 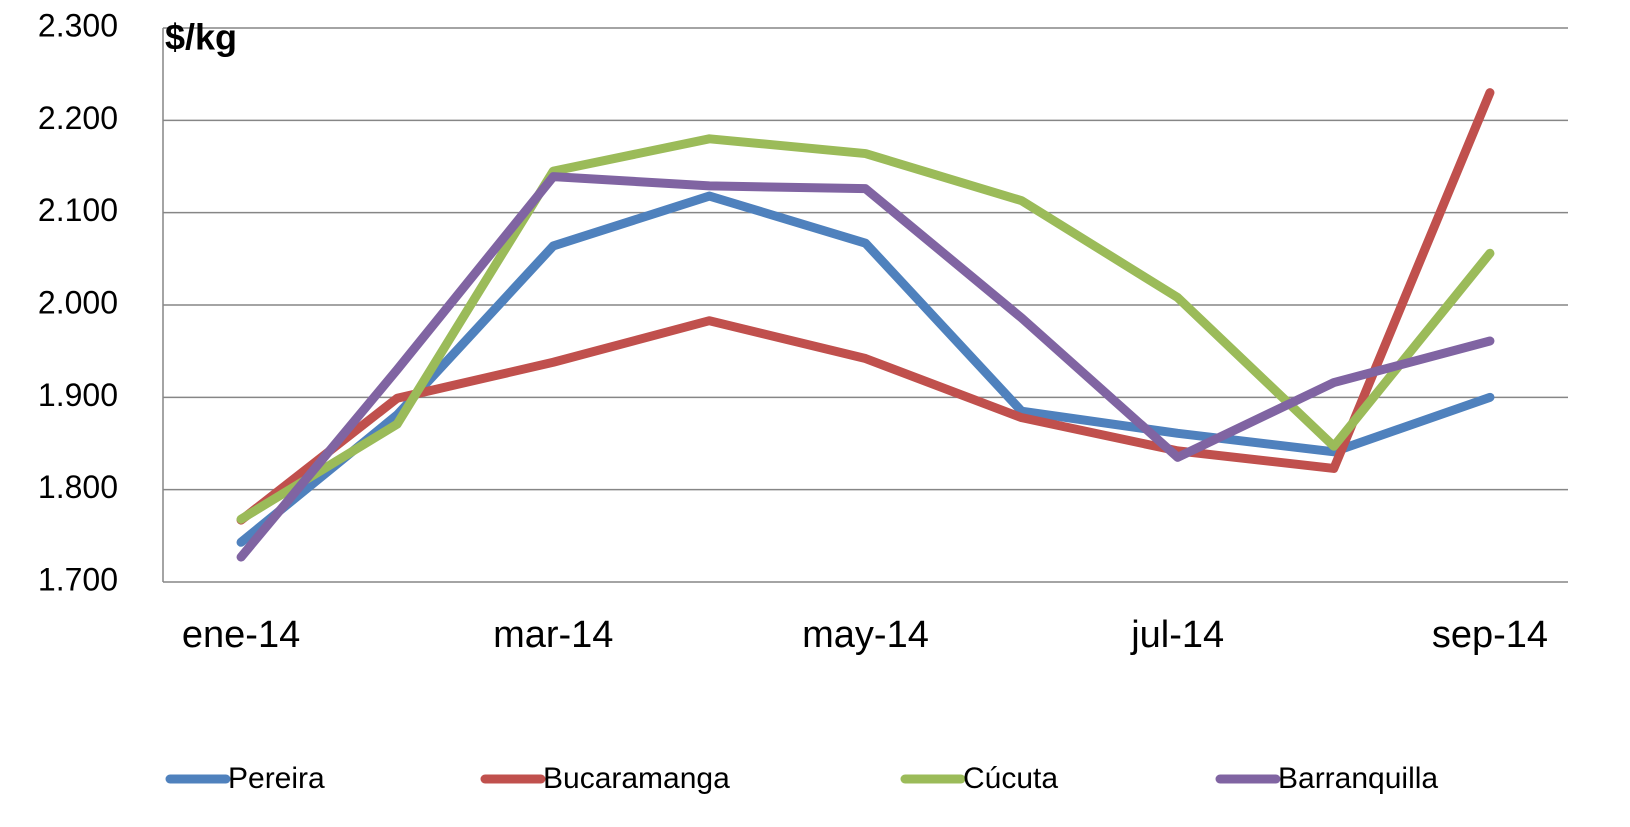 I want to click on legend-label: Barranquilla, so click(x=1358, y=778).